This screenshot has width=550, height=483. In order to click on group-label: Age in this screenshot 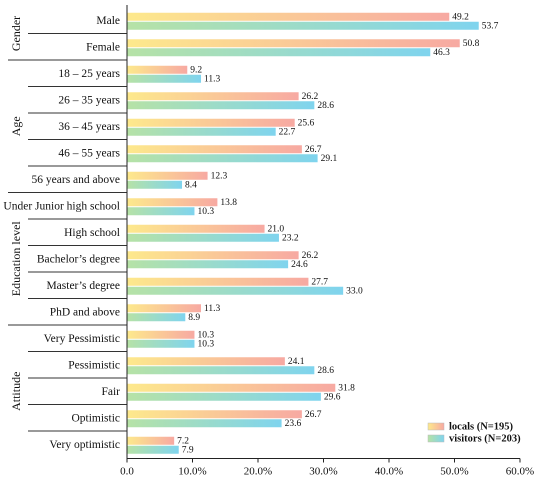, I will do `click(16, 126)`.